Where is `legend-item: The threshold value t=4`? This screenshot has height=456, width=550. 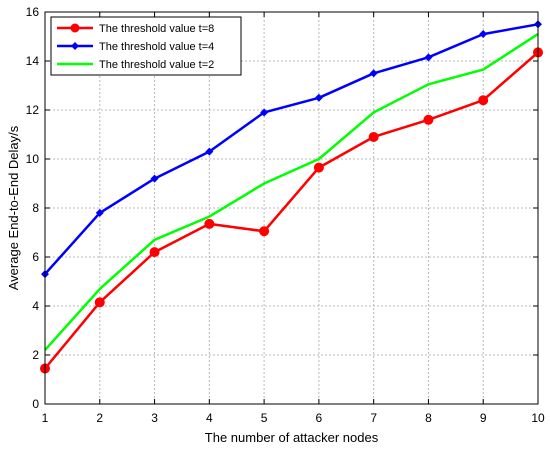
legend-item: The threshold value t=4 is located at coordinates (135, 47).